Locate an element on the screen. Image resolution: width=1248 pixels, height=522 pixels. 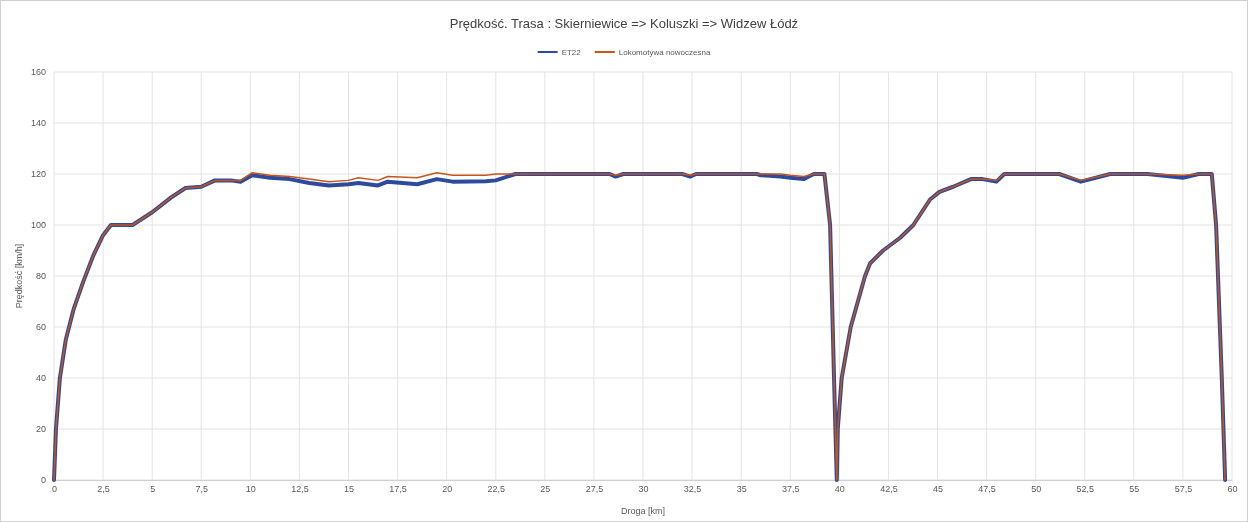
x-tick-label: 22,5 is located at coordinates (496, 489).